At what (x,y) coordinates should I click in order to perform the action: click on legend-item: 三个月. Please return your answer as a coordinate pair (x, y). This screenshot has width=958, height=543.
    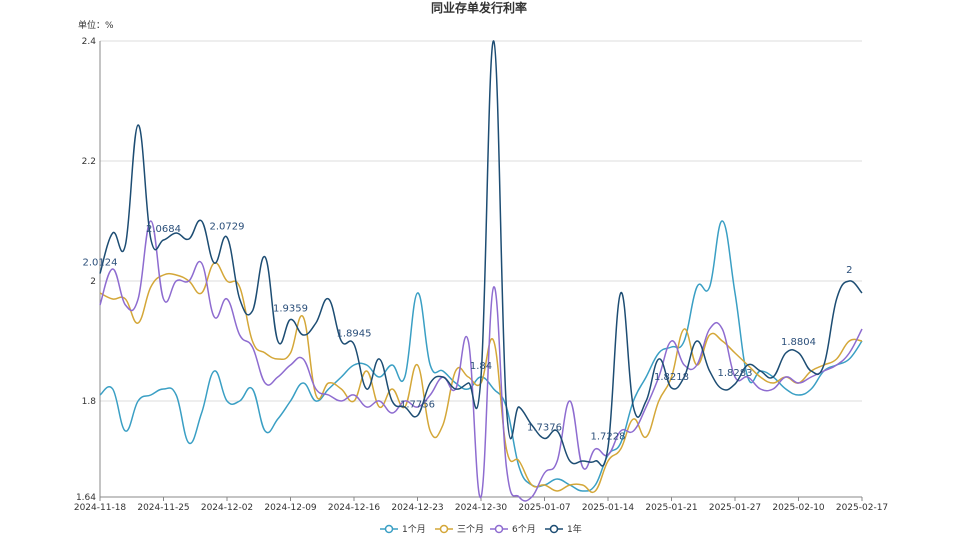
    Looking at the image, I should click on (459, 529).